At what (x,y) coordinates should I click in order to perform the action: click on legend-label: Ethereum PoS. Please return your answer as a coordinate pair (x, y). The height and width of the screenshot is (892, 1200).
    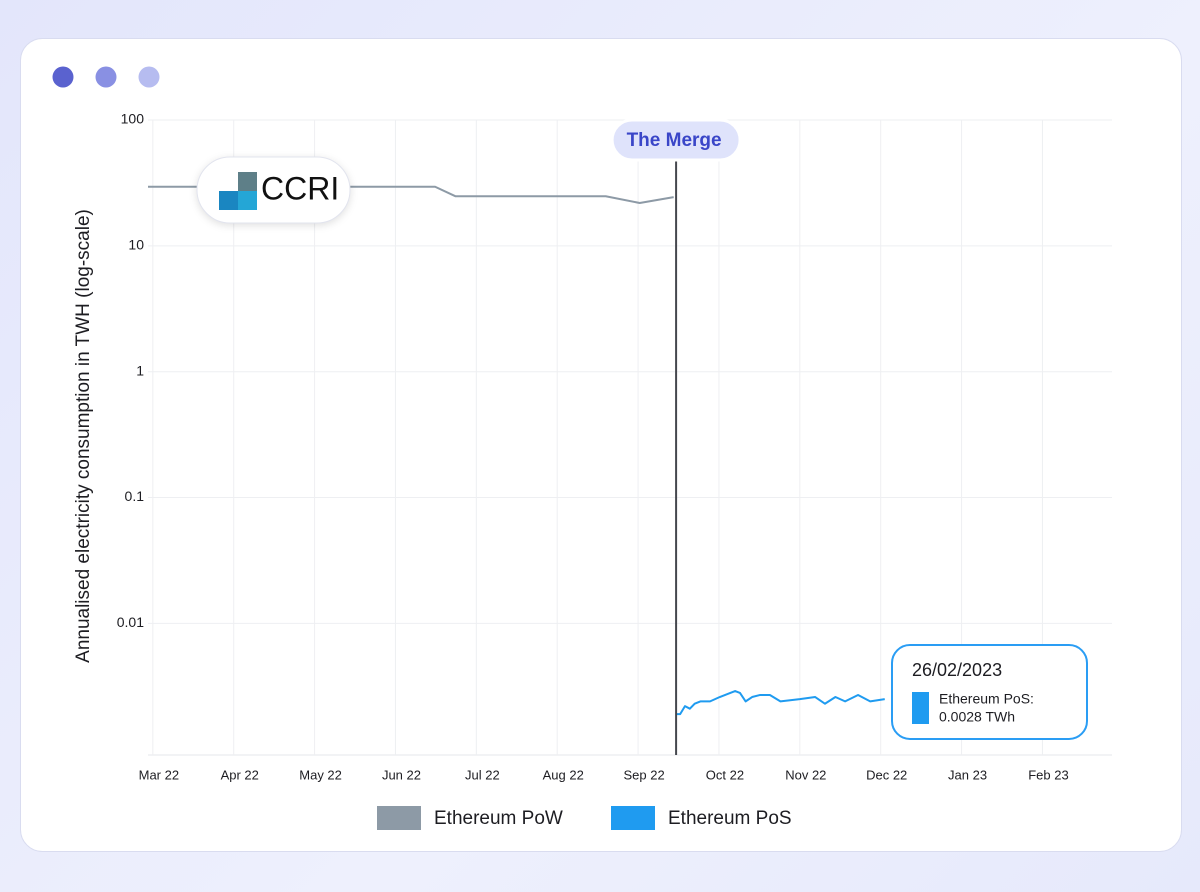
    Looking at the image, I should click on (730, 818).